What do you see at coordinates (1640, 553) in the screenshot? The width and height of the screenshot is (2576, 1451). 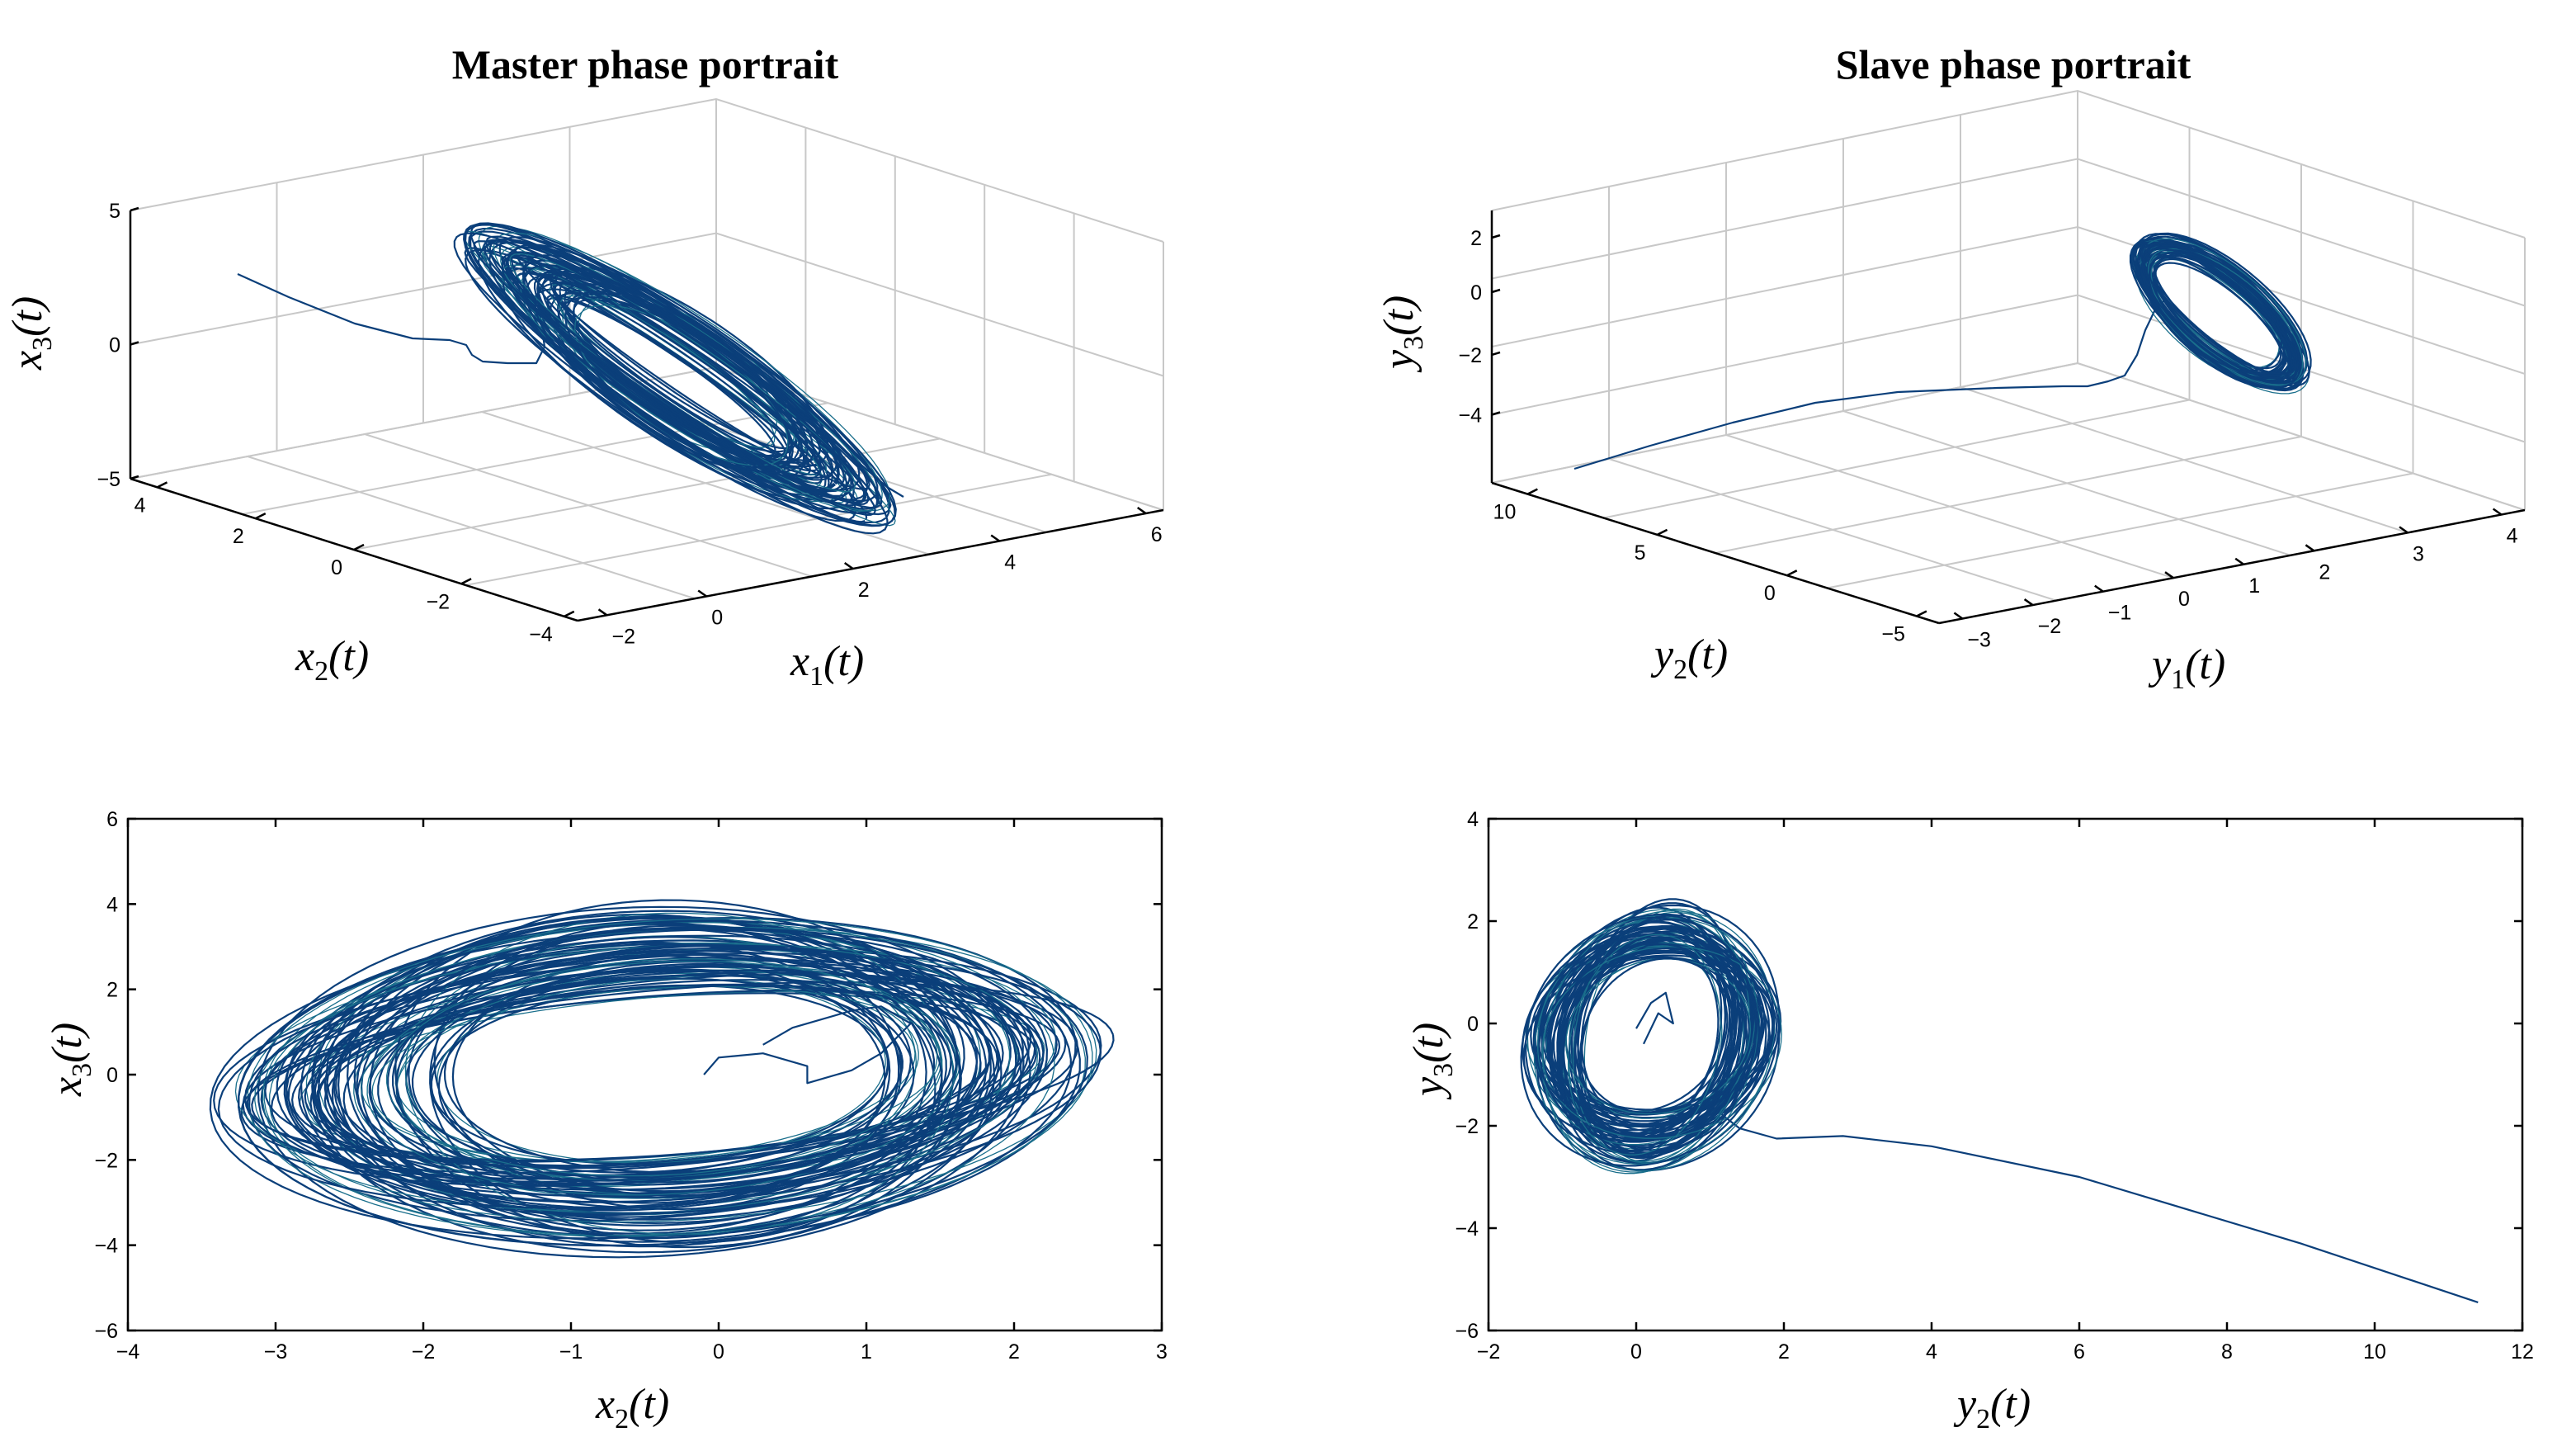 I see `y-tick-label: 5` at bounding box center [1640, 553].